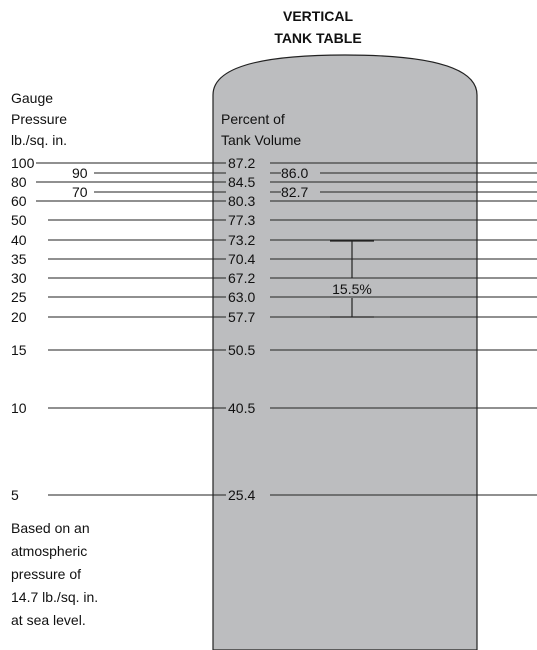 The height and width of the screenshot is (650, 537). What do you see at coordinates (19, 182) in the screenshot?
I see `row-pressure-label: 80` at bounding box center [19, 182].